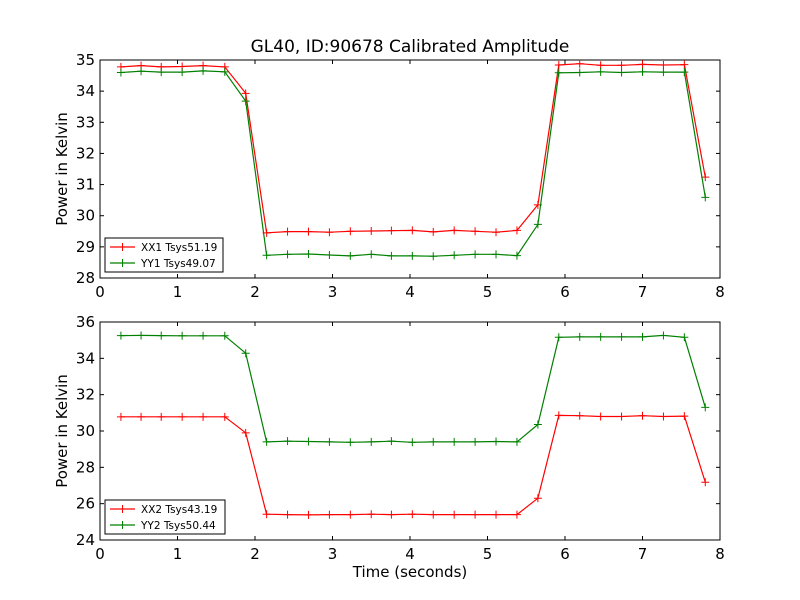 This screenshot has width=800, height=600. Describe the element at coordinates (643, 554) in the screenshot. I see `x-tick-label: 7` at that location.